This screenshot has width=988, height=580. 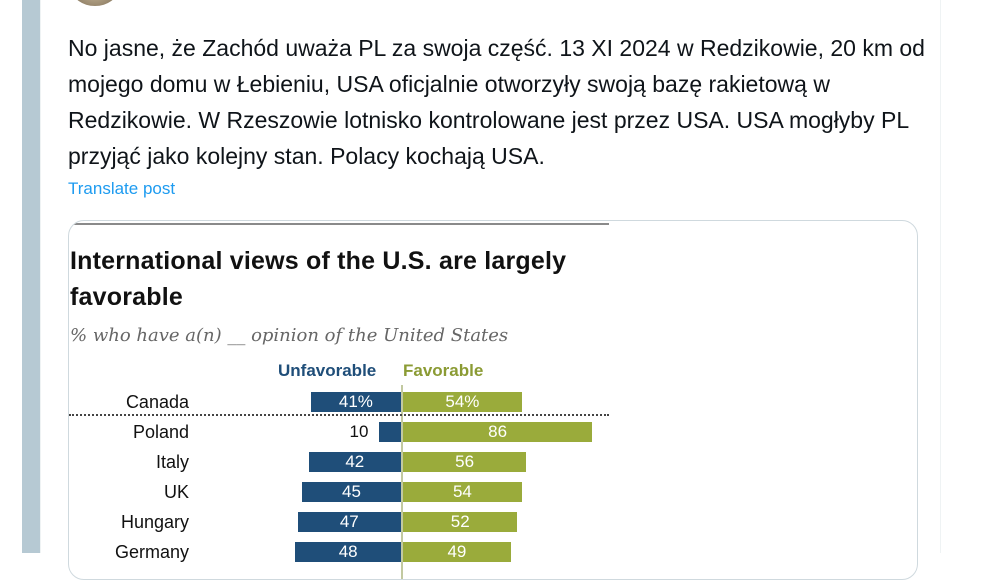 What do you see at coordinates (460, 522) in the screenshot?
I see `favorable-bar: 52` at bounding box center [460, 522].